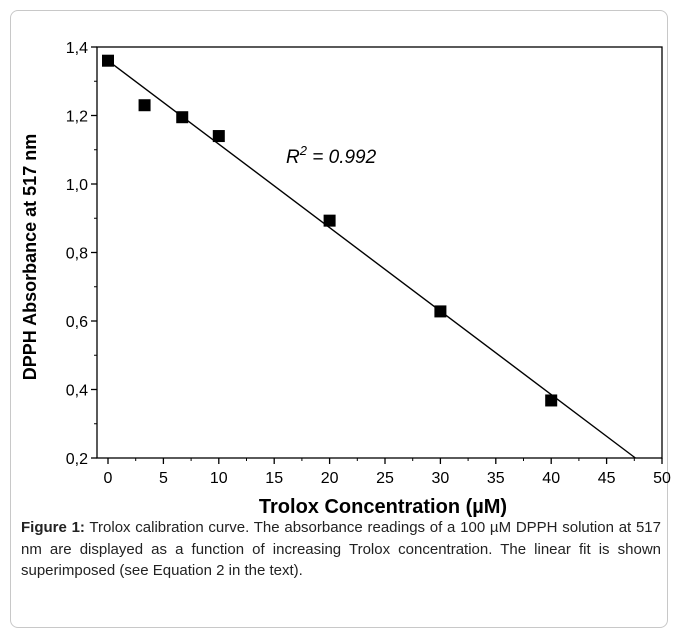 The width and height of the screenshot is (676, 635). Describe the element at coordinates (441, 478) in the screenshot. I see `x-tick-label: 30` at that location.